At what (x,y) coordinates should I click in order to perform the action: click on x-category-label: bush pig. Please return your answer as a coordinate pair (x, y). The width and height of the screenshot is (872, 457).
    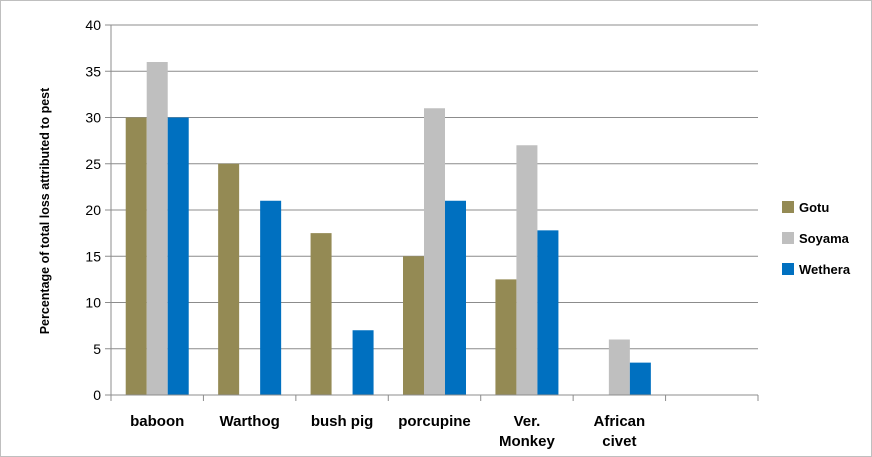
    Looking at the image, I should click on (342, 421).